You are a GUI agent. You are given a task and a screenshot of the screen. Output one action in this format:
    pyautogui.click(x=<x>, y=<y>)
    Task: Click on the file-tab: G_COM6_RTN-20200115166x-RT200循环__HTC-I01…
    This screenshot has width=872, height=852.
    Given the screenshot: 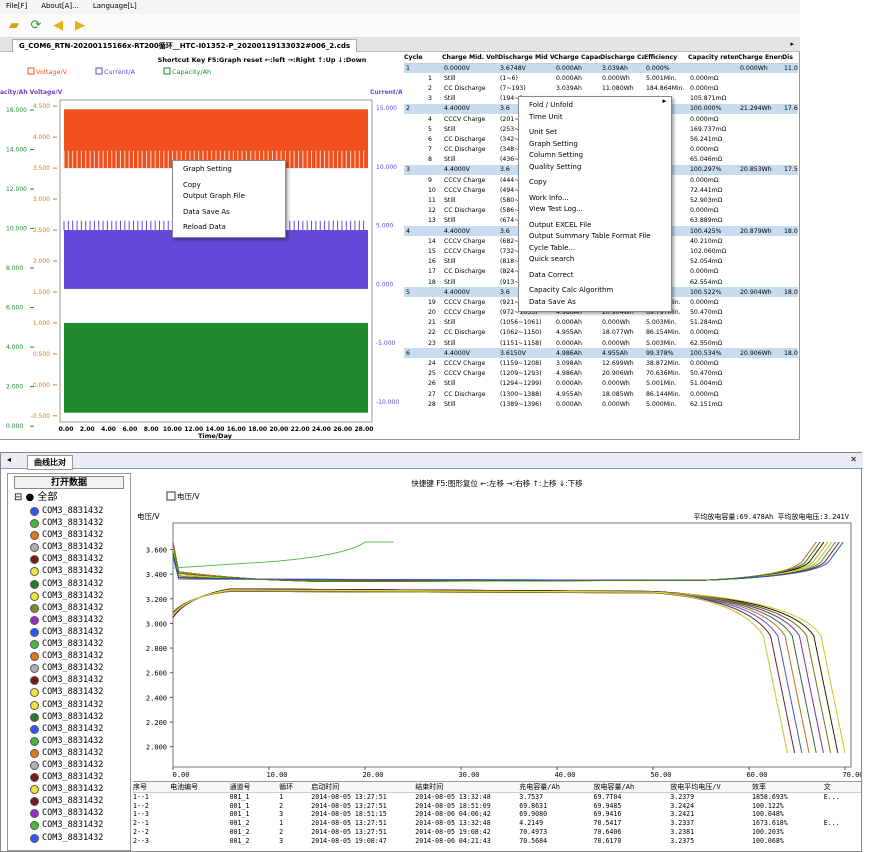 What is the action you would take?
    pyautogui.click(x=185, y=45)
    